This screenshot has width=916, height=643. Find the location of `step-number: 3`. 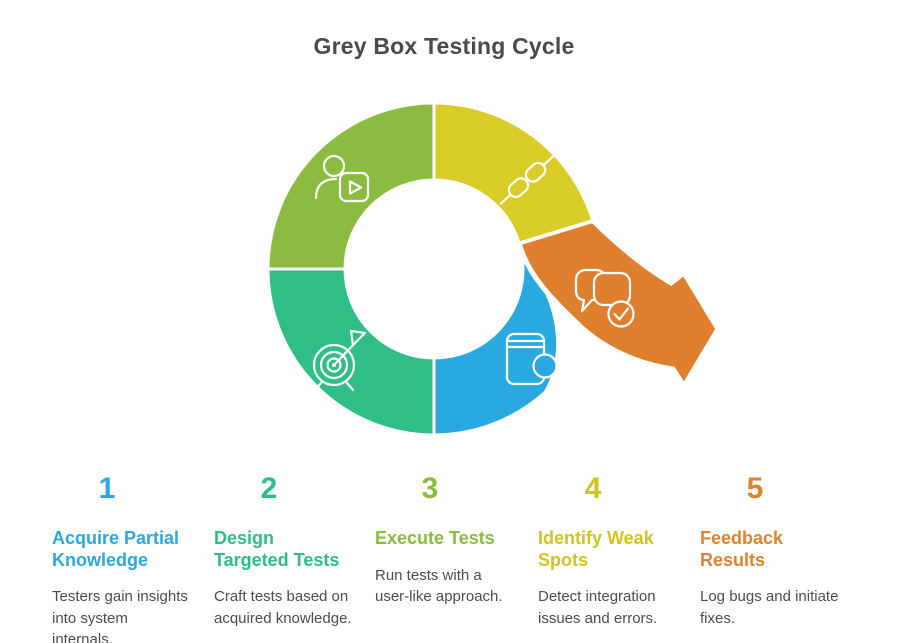

step-number: 3 is located at coordinates (430, 488).